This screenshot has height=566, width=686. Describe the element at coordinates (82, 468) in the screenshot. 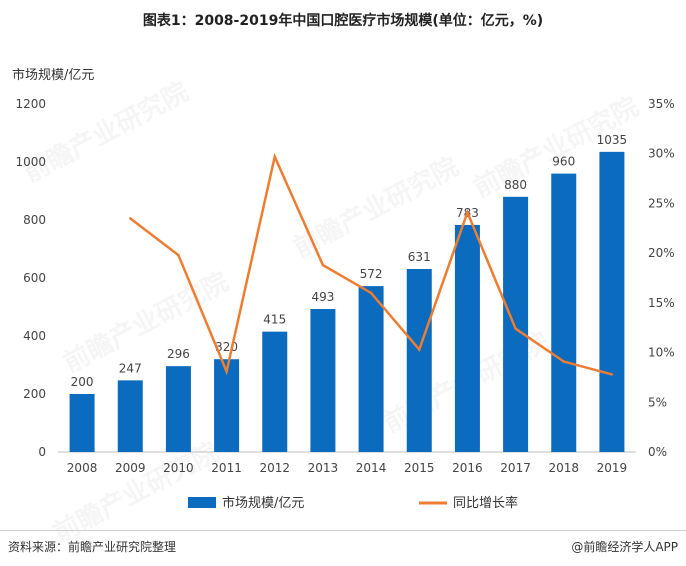

I see `x-tick-label: 2008` at that location.